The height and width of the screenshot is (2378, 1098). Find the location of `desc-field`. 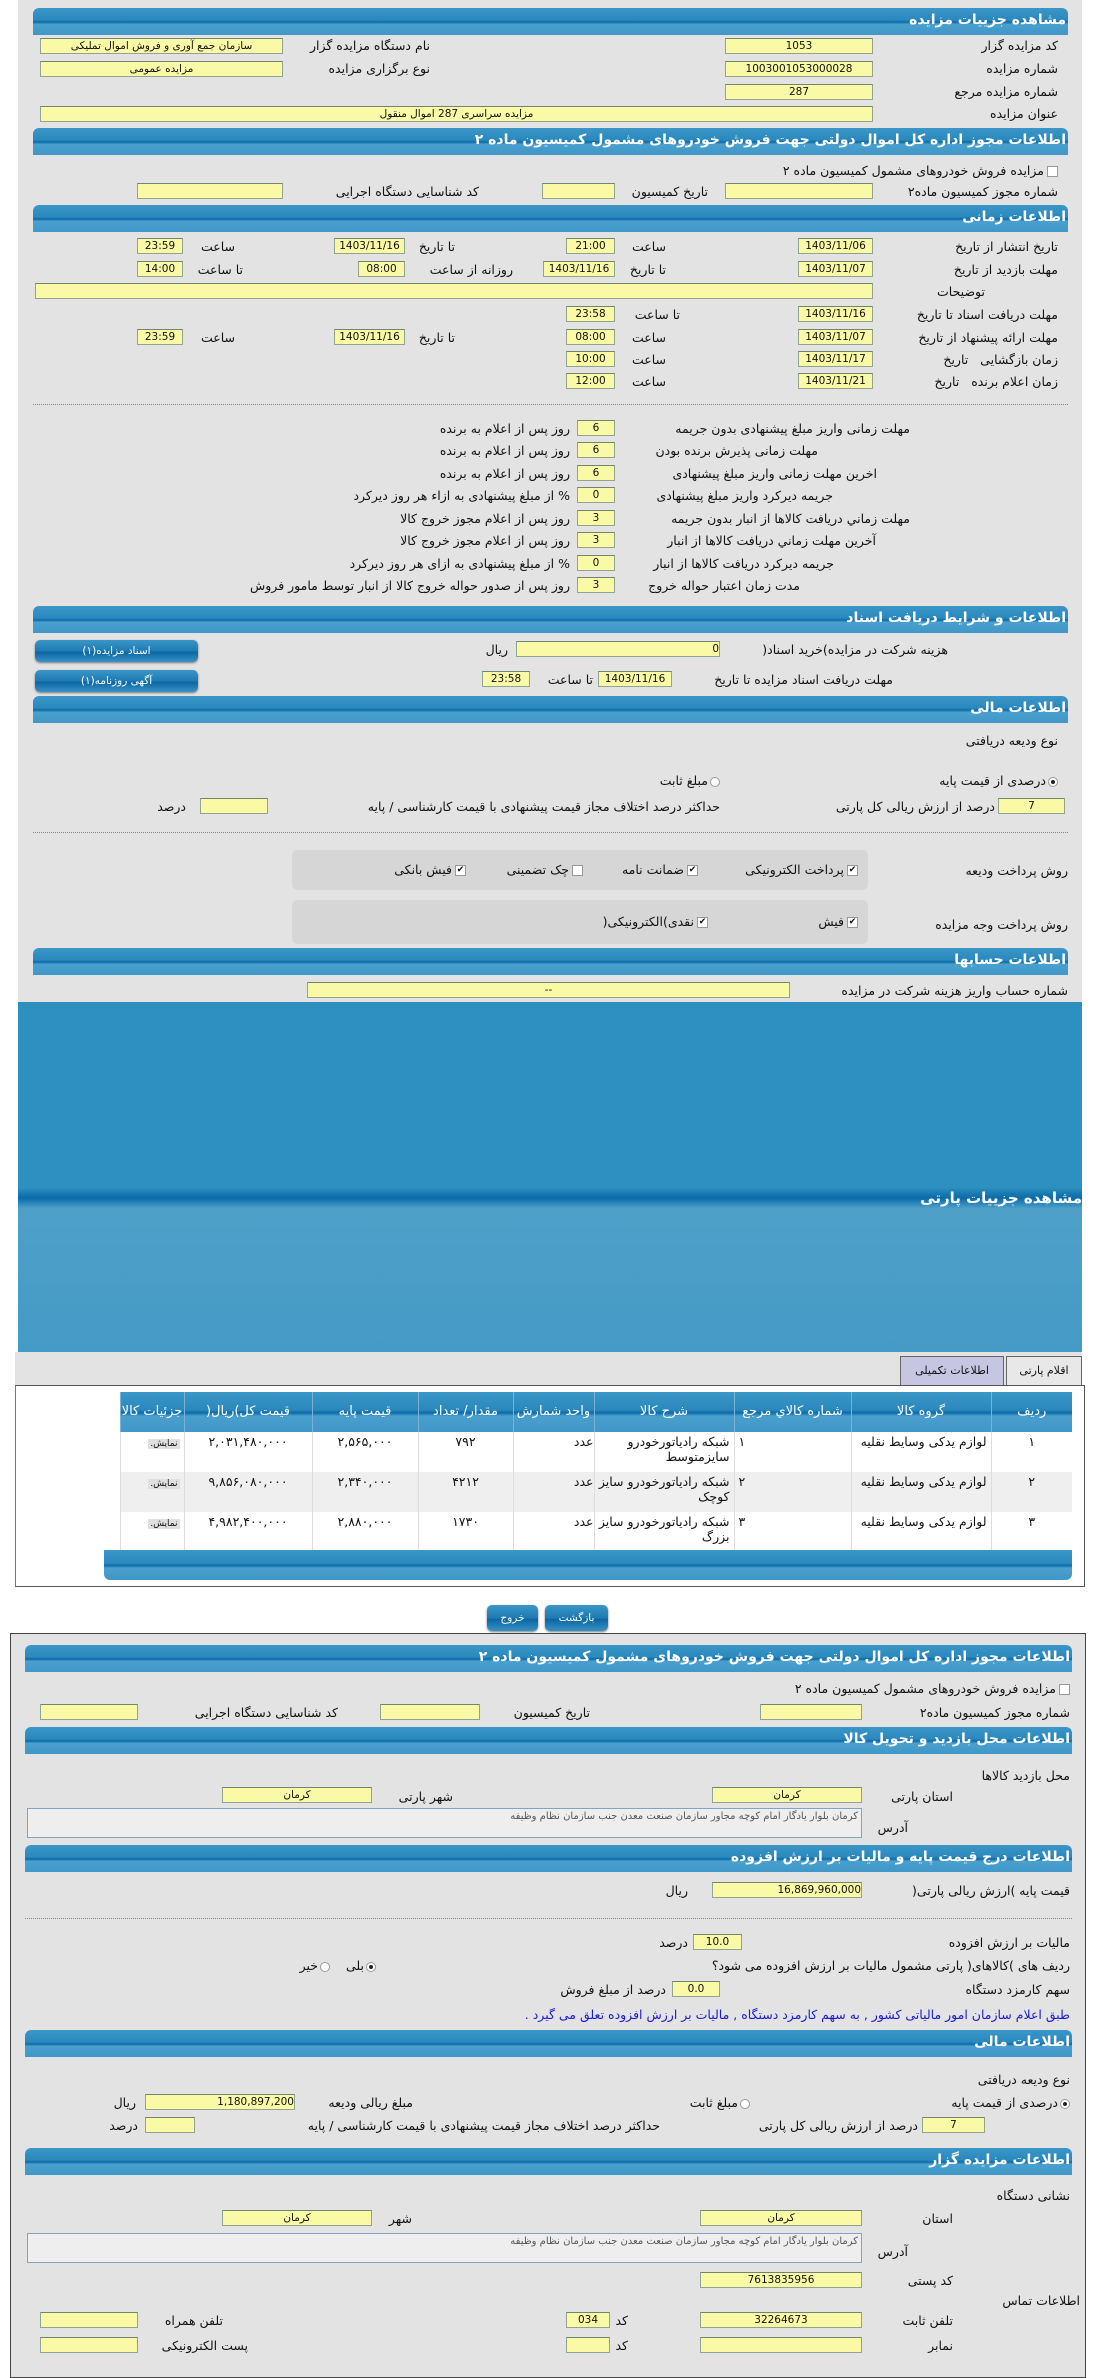

desc-field is located at coordinates (454, 291).